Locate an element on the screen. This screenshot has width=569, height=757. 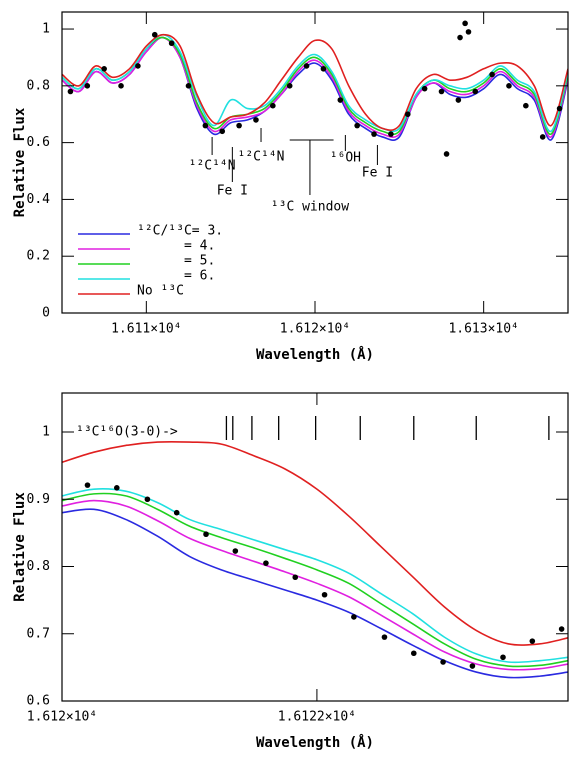
legend-label: = 5. is located at coordinates (199, 261).